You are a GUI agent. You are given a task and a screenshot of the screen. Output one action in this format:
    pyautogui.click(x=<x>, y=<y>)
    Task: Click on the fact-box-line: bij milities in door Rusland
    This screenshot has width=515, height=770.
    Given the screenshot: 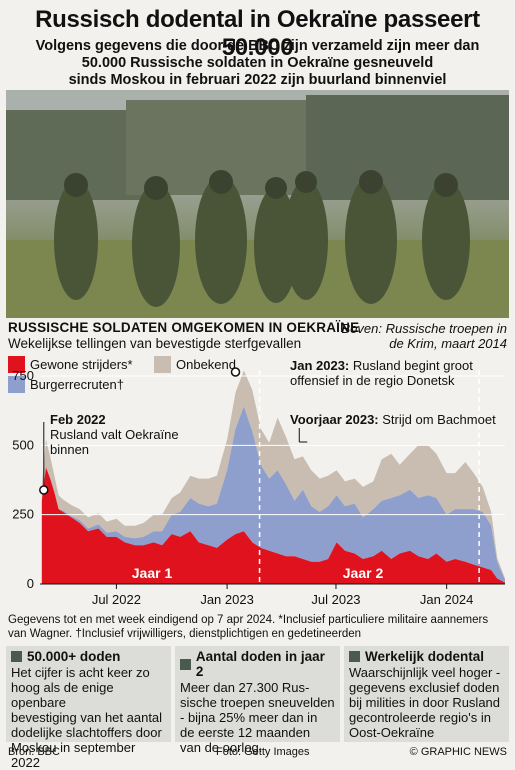 What is the action you would take?
    pyautogui.click(x=425, y=702)
    